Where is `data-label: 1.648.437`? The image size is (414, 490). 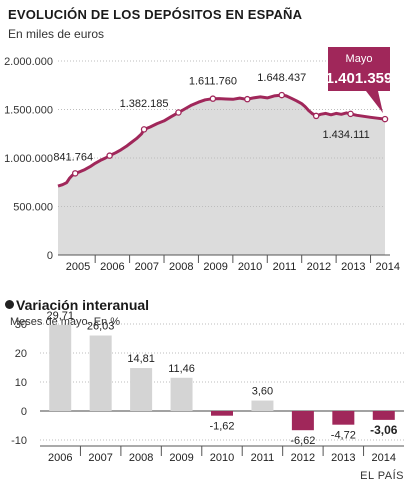 data-label: 1.648.437 is located at coordinates (281, 78).